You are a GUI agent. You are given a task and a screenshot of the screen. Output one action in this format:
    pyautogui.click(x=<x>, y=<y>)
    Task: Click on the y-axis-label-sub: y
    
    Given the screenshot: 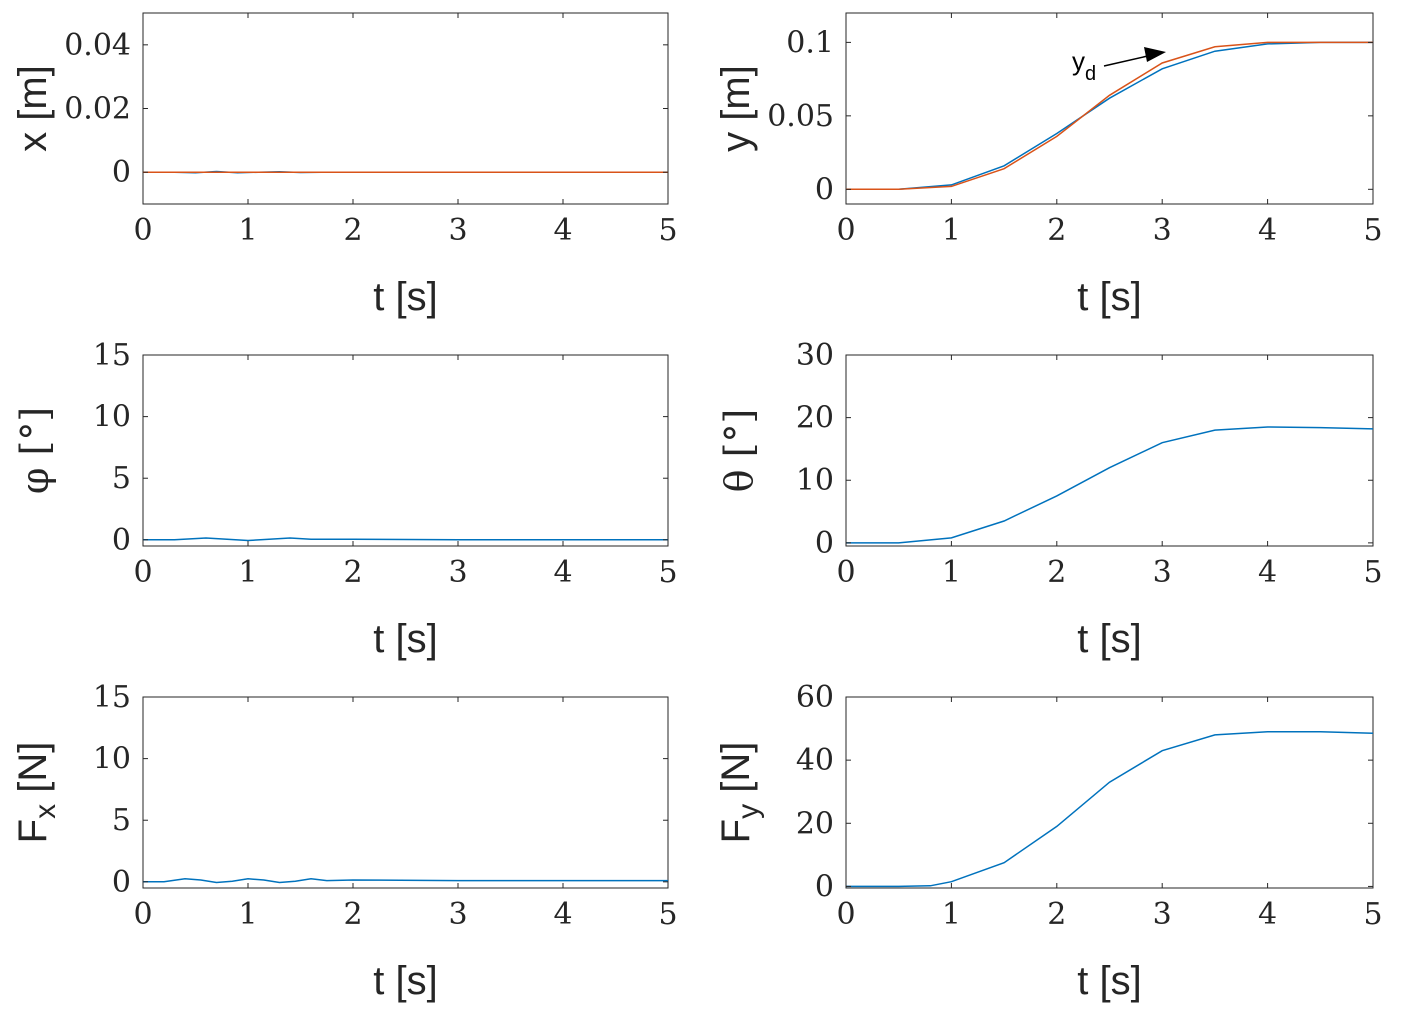 What is the action you would take?
    pyautogui.click(x=748, y=811)
    